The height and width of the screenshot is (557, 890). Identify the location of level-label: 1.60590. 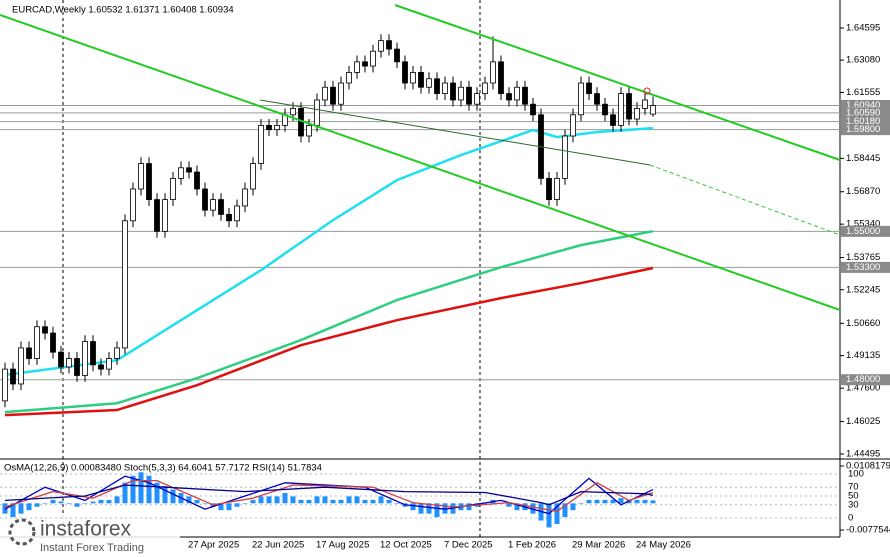
(863, 112).